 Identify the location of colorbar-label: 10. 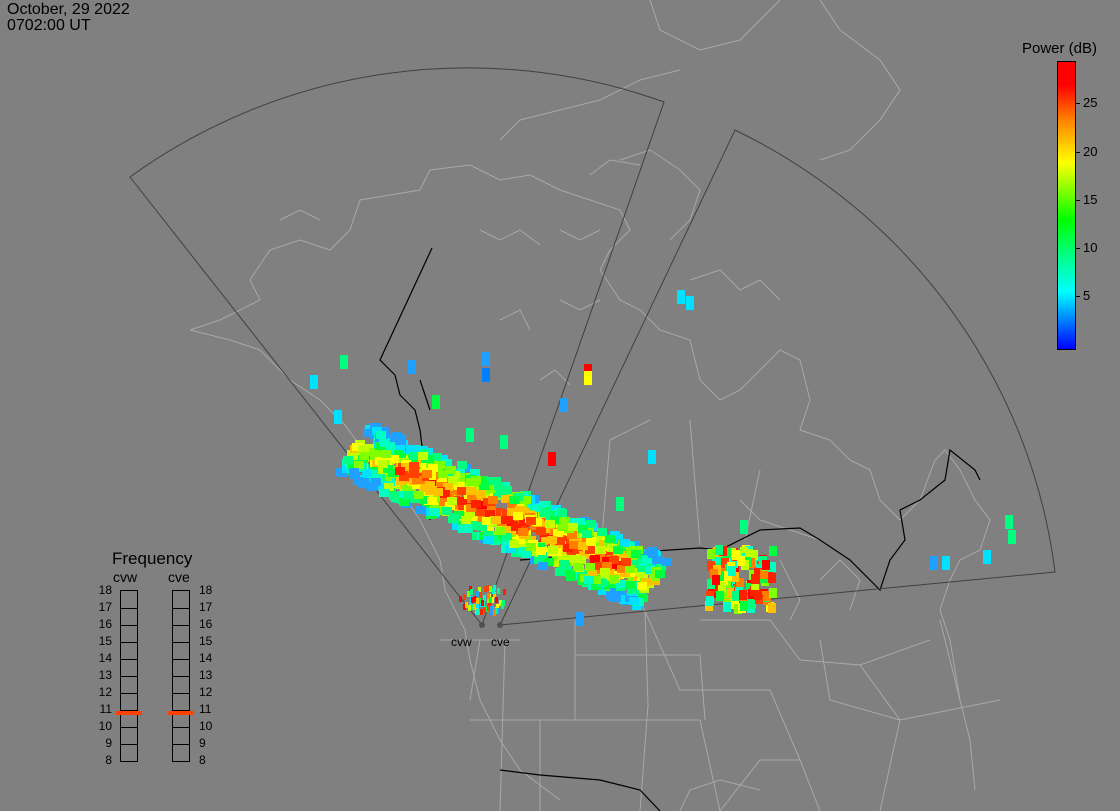
(1090, 247).